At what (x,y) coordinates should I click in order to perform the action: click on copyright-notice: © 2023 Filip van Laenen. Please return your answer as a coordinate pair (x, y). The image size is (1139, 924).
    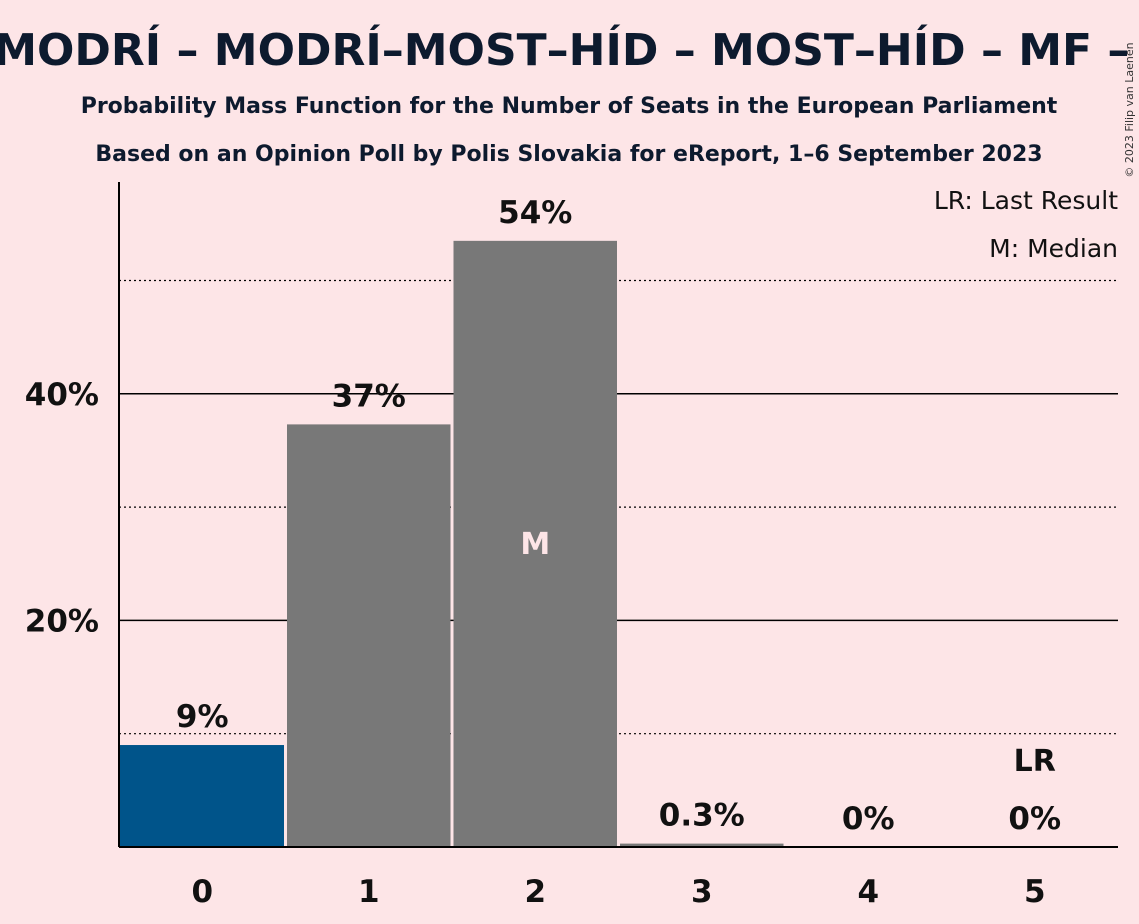
    Looking at the image, I should click on (1129, 109).